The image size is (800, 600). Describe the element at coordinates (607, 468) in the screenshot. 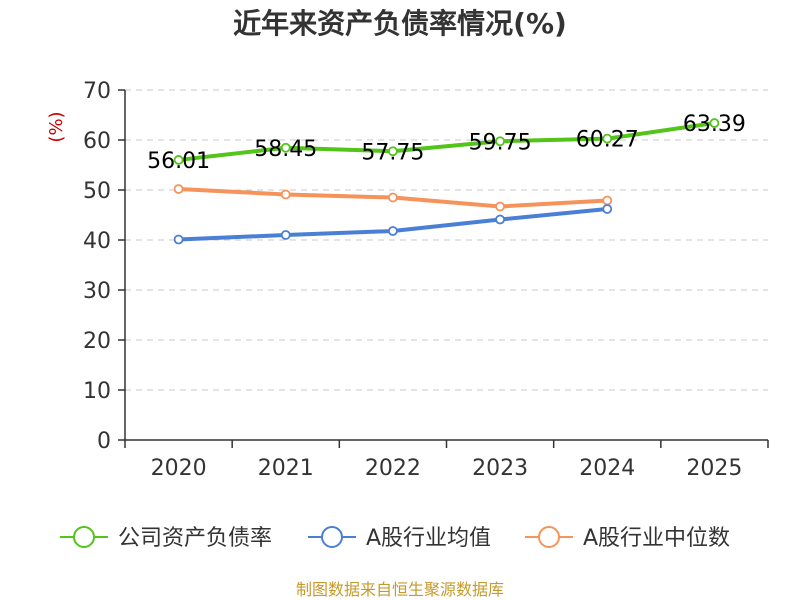

I see `x-tick-label: 2024` at that location.